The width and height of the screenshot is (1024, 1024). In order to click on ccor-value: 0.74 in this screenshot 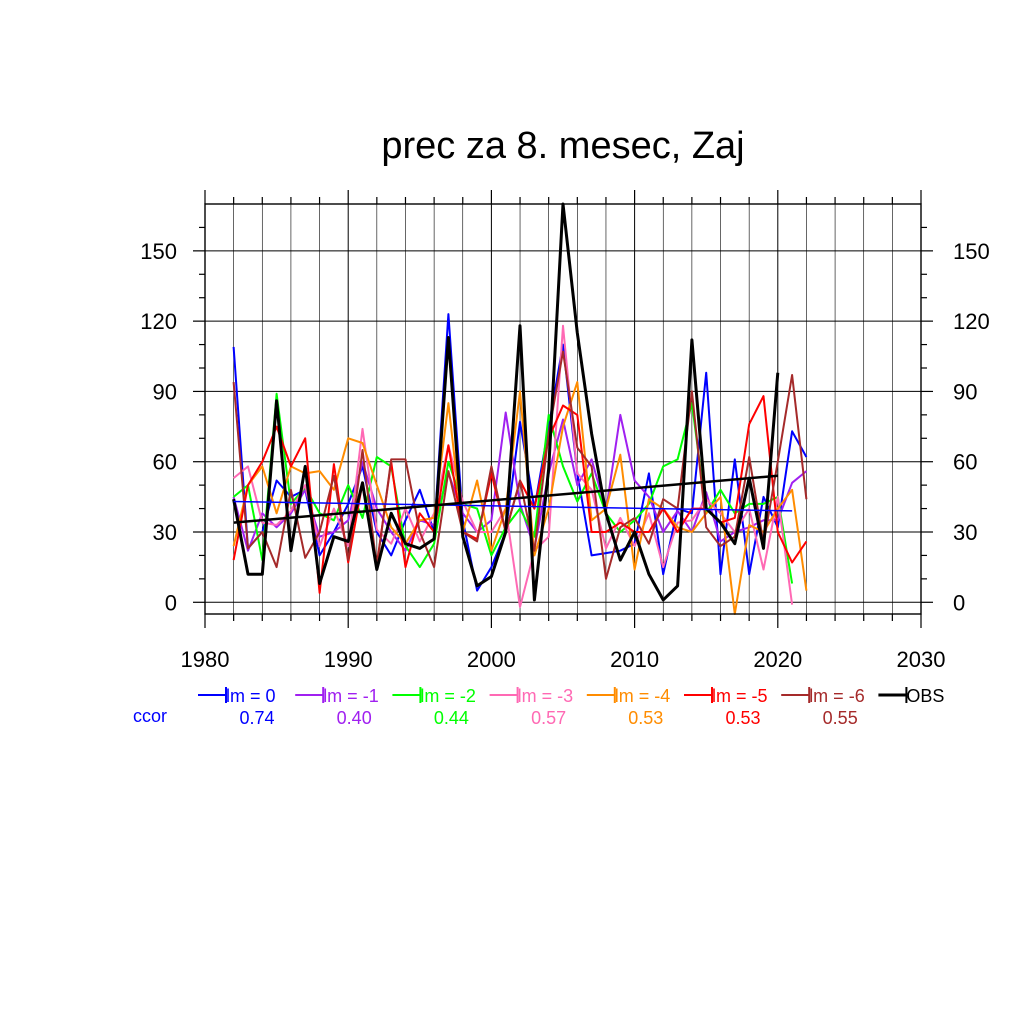, I will do `click(256, 718)`.